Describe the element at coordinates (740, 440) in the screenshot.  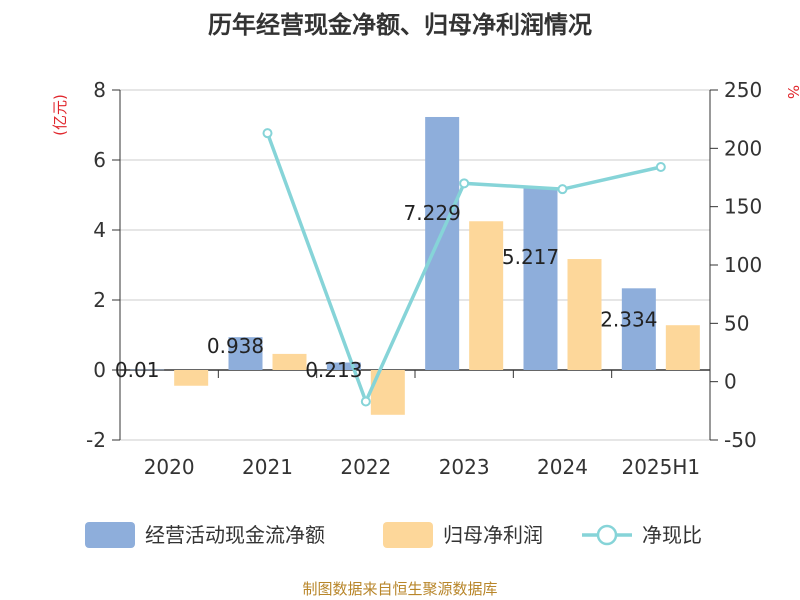
I see `right-tick-label: -50` at that location.